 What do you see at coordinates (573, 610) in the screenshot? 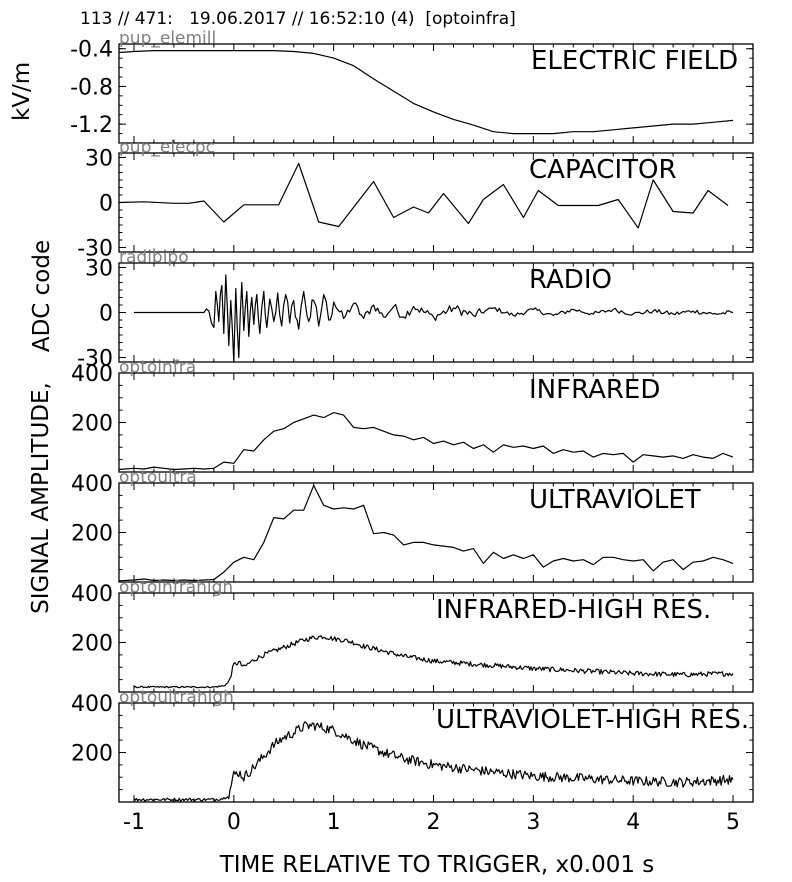
I see `panel-title: INFRARED-HIGH RES.` at bounding box center [573, 610].